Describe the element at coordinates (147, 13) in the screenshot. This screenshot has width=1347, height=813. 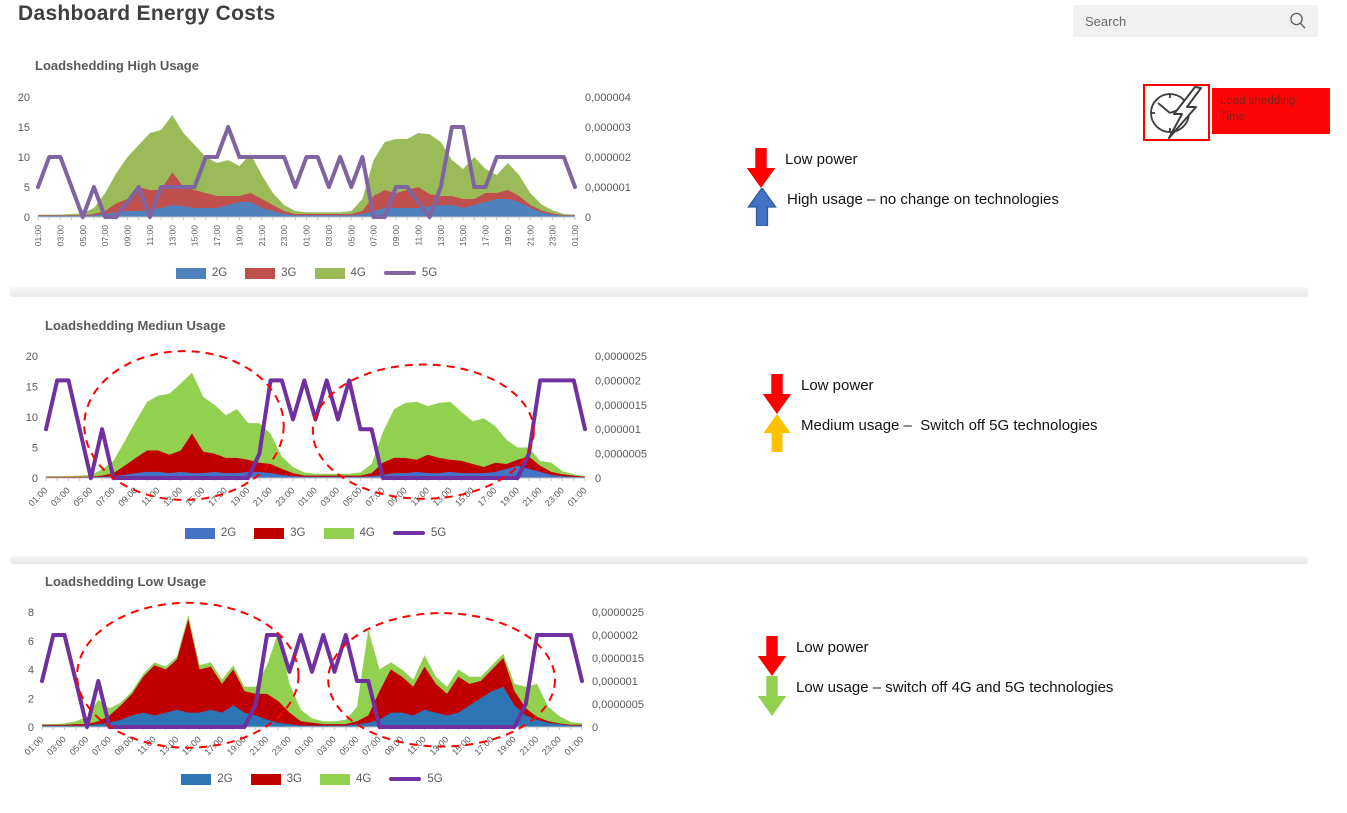
I see `page-title: Dashboard Energy Costs` at that location.